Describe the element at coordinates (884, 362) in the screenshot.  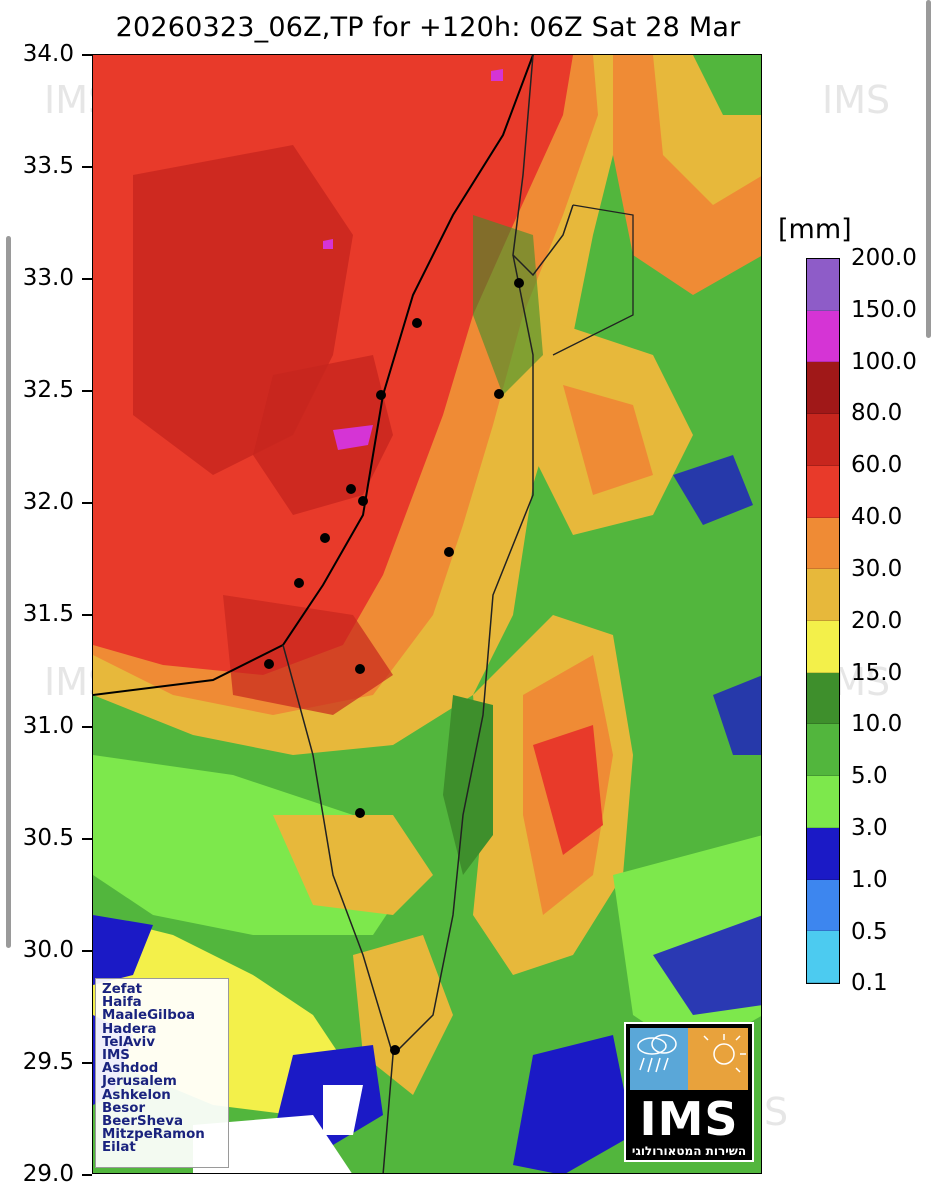
I see `colorbar-label: 100.0` at that location.